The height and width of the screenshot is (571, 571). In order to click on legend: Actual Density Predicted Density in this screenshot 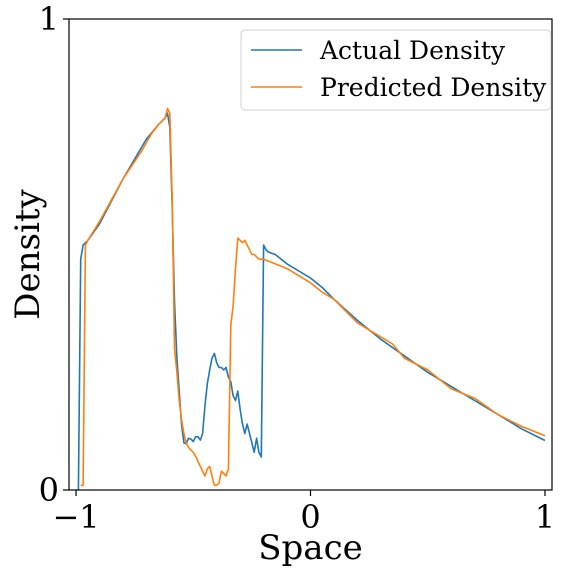, I will do `click(396, 70)`.